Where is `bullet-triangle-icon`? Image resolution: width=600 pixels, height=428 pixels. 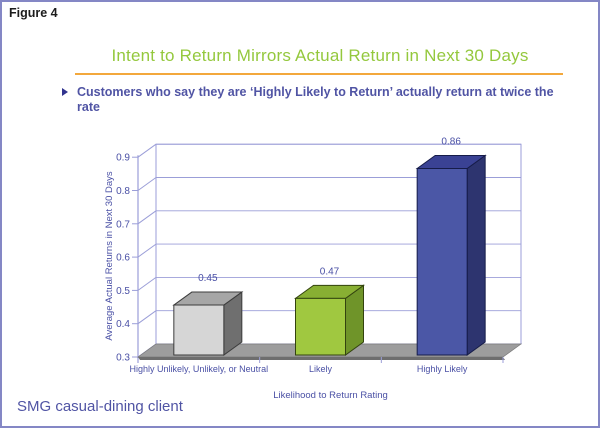
bullet-triangle-icon is located at coordinates (65, 92).